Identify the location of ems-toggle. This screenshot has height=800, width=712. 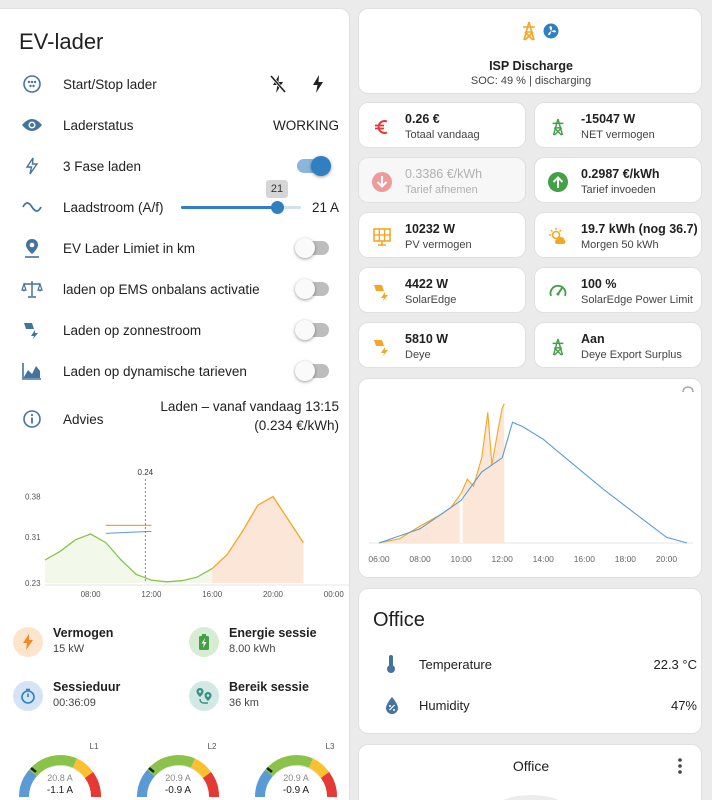
(312, 289).